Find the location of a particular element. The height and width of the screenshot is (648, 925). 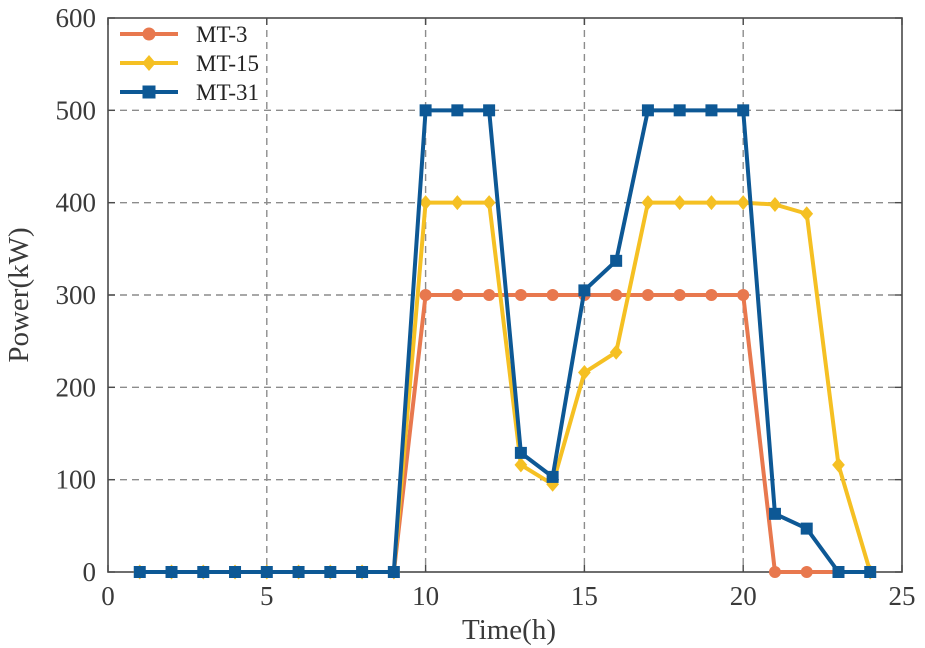

legend: MT-3 MT-15 MT-31 is located at coordinates (189, 63).